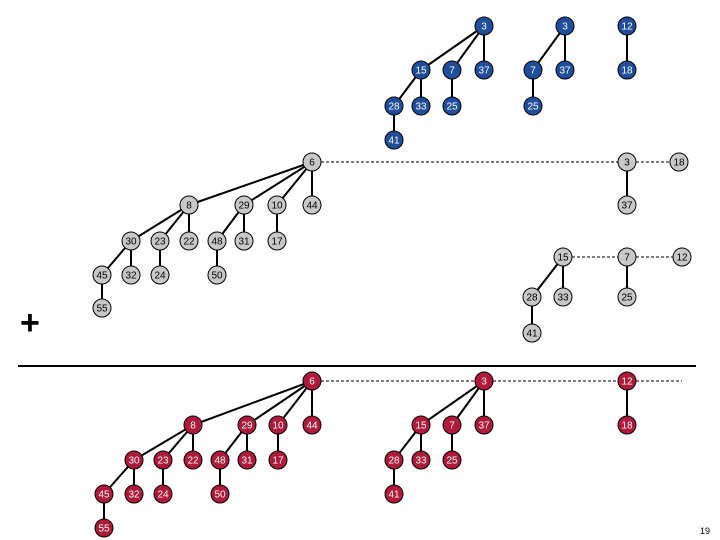 The width and height of the screenshot is (720, 540). I want to click on heap-node: 41, so click(394, 140).